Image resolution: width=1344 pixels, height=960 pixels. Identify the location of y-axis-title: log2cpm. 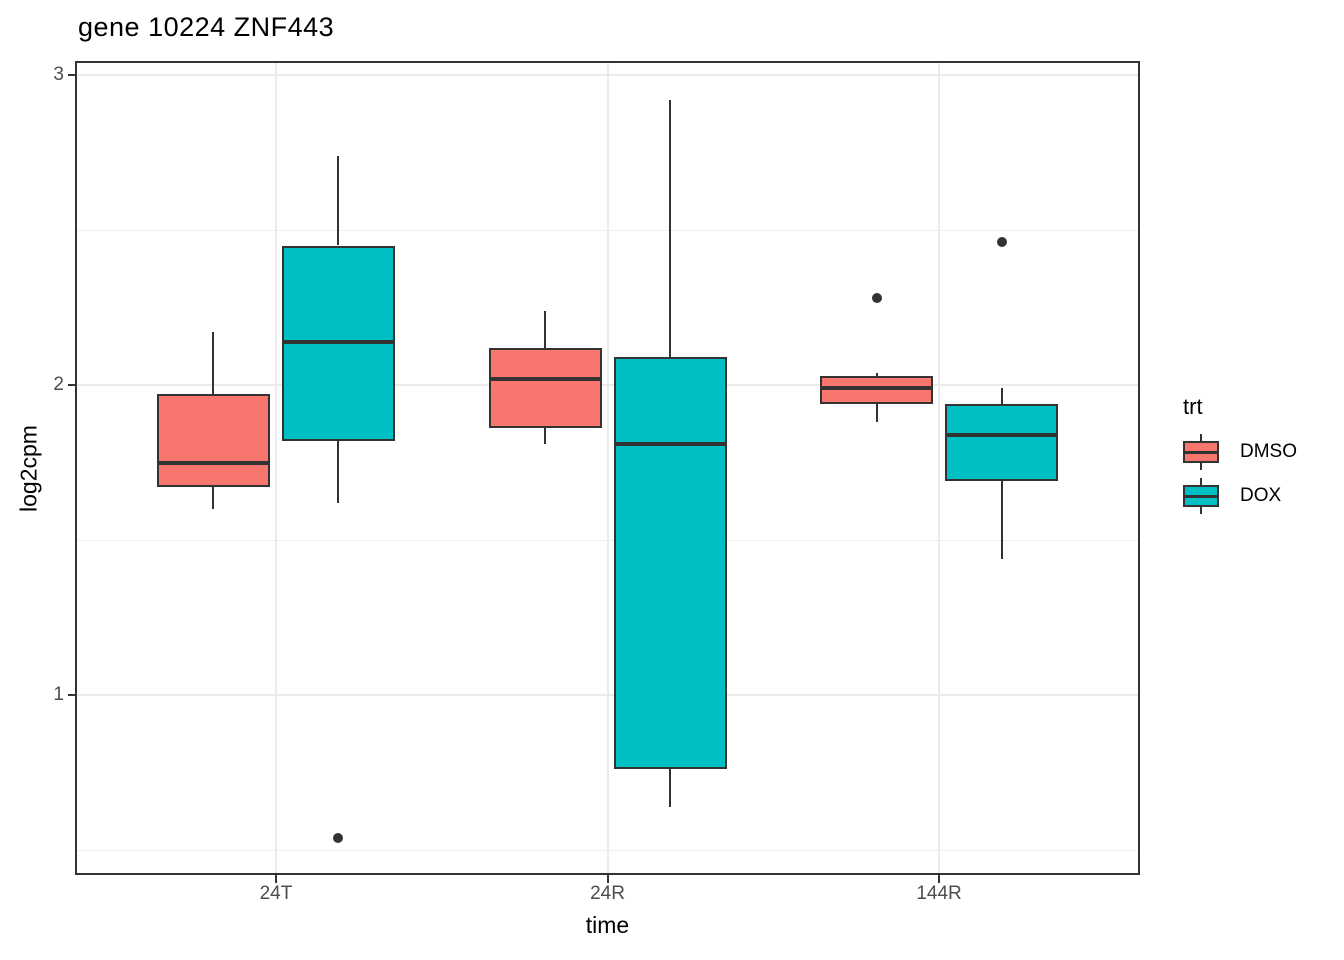
(28, 468).